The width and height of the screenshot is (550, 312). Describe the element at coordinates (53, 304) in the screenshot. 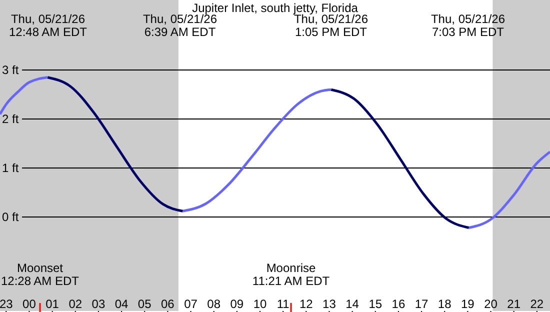

I see `x-tick-label: 01` at that location.